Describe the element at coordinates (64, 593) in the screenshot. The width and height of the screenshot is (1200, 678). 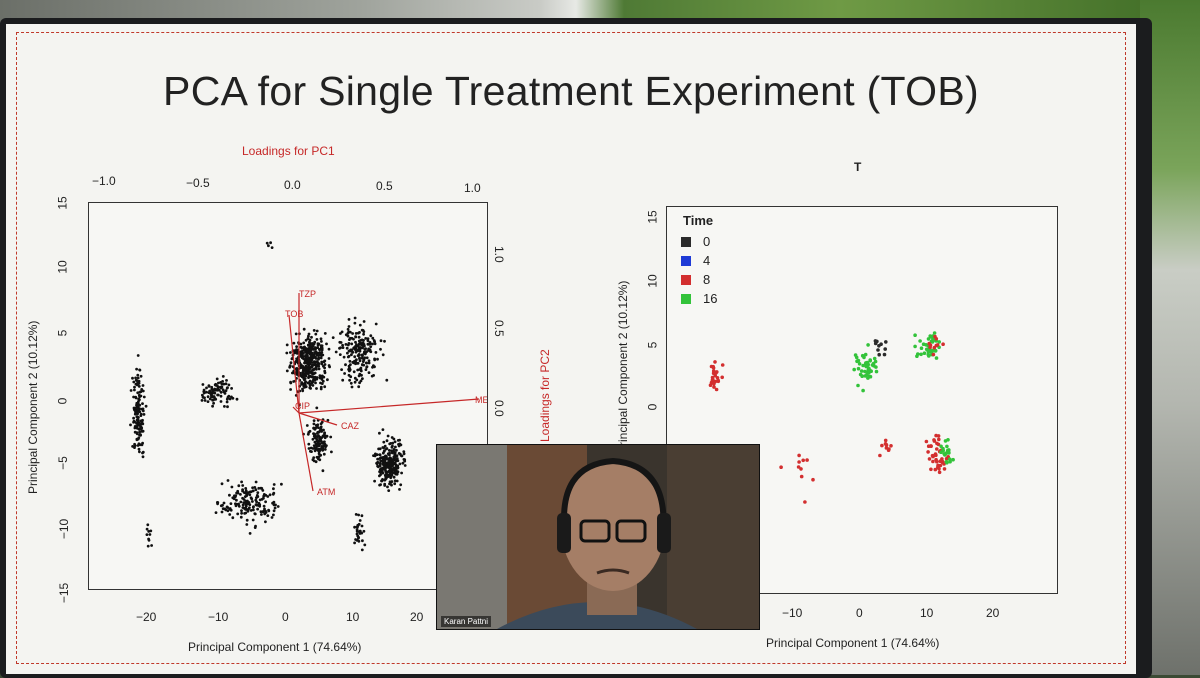
I see `y-tick: −15` at that location.